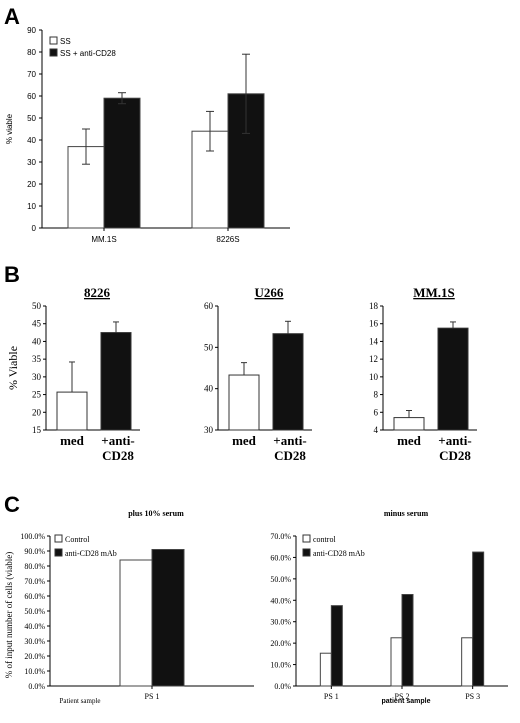  What do you see at coordinates (32, 536) in the screenshot?
I see `y-tick-label: 100.0%` at bounding box center [32, 536].